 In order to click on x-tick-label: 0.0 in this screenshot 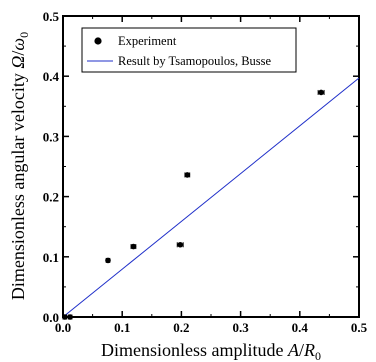, I will do `click(63, 327)`.